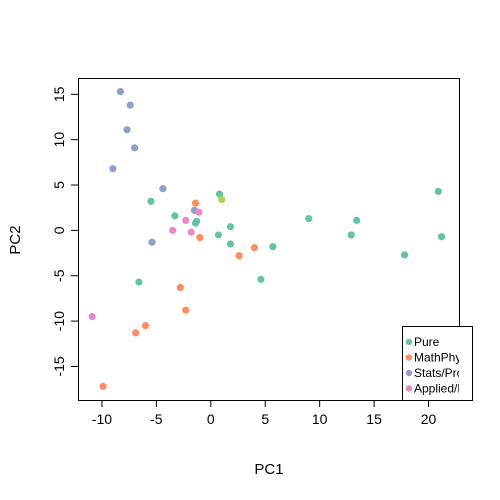 Image resolution: width=500 pixels, height=500 pixels. I want to click on y-tick-label: -10, so click(59, 321).